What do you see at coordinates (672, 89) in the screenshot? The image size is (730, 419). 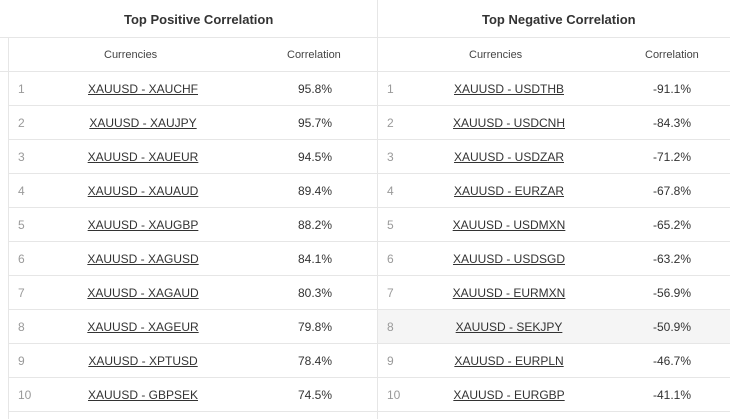 I see `correlation-value: -91.1%` at bounding box center [672, 89].